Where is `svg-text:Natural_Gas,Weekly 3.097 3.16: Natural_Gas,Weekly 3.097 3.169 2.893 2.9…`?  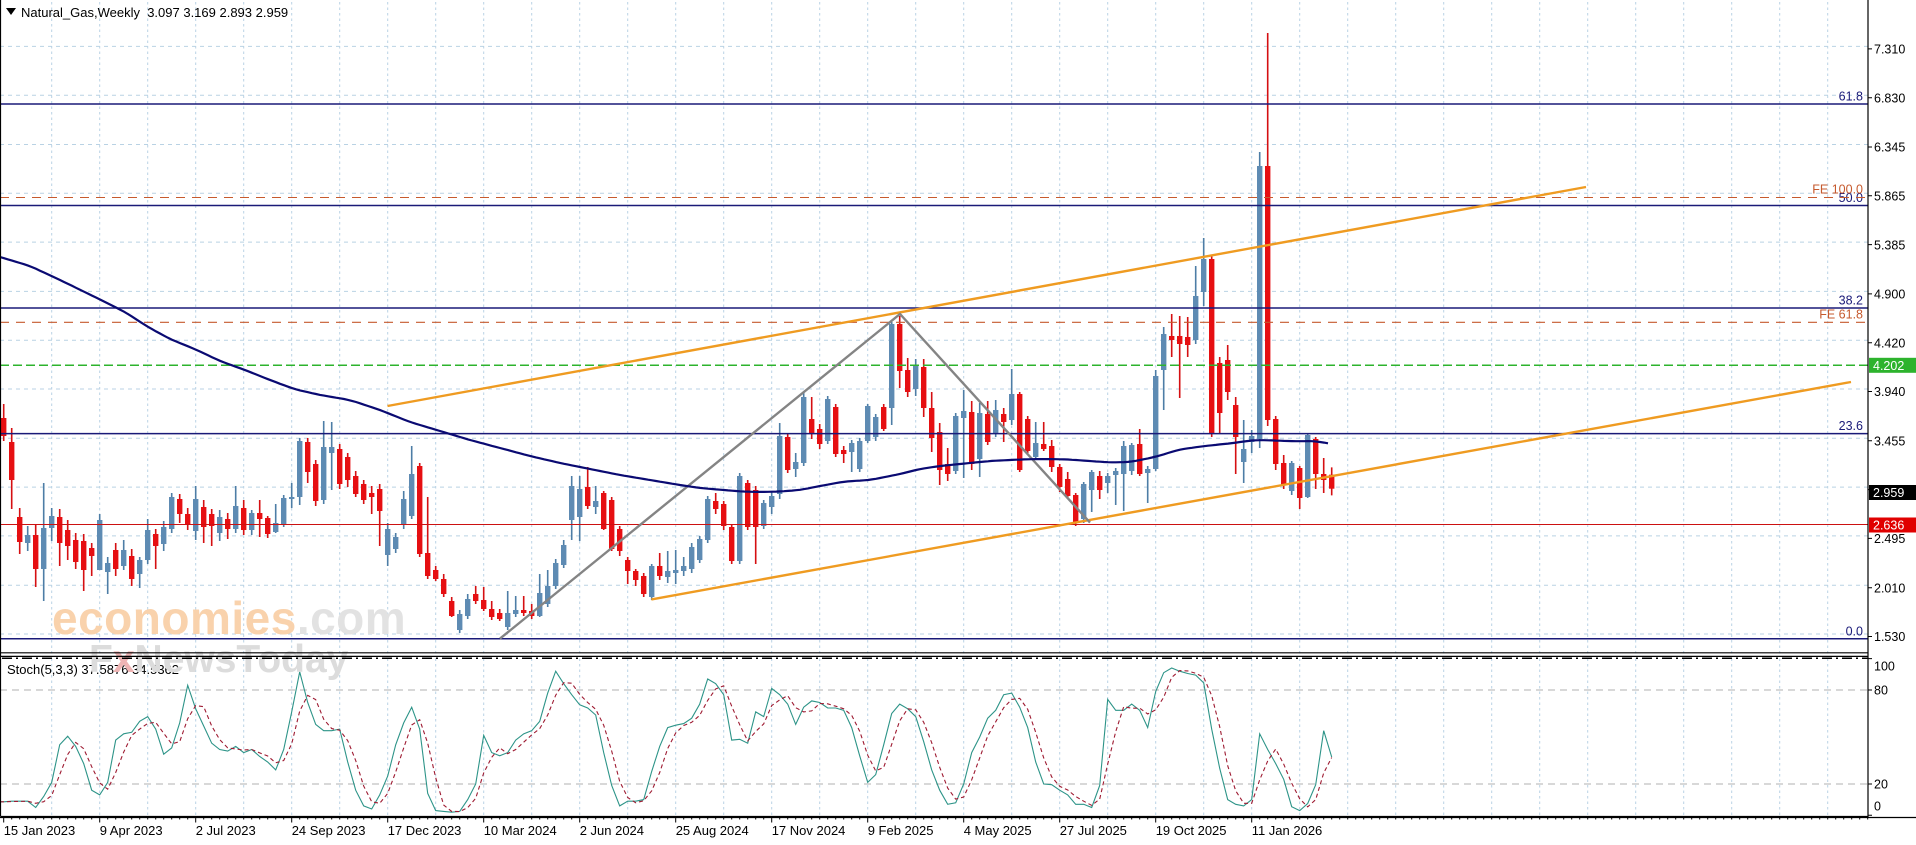 svg-text:Natural_Gas,Weekly 3.097 3.16: Natural_Gas,Weekly 3.097 3.169 2.893 2.9… is located at coordinates (154, 12).